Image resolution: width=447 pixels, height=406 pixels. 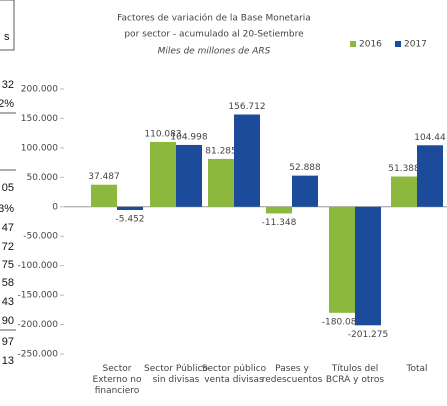 What do you see at coordinates (117, 380) in the screenshot?
I see `x-tick-label: Sector Externo no financiero` at bounding box center [117, 380].